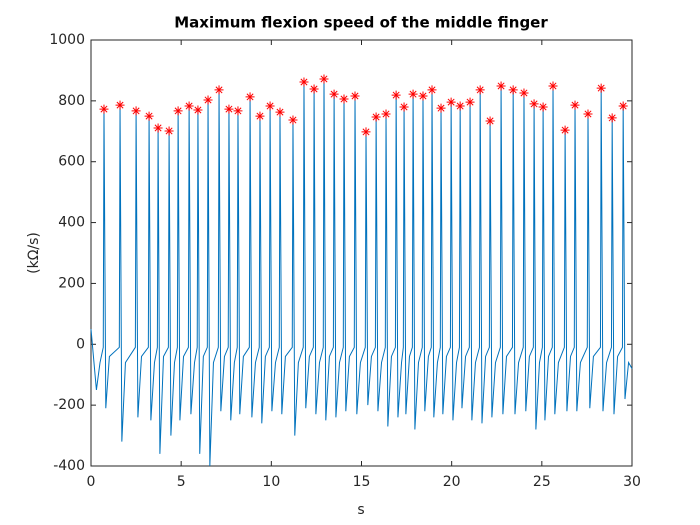  Describe the element at coordinates (542, 482) in the screenshot. I see `x-tick-label: 25` at that location.